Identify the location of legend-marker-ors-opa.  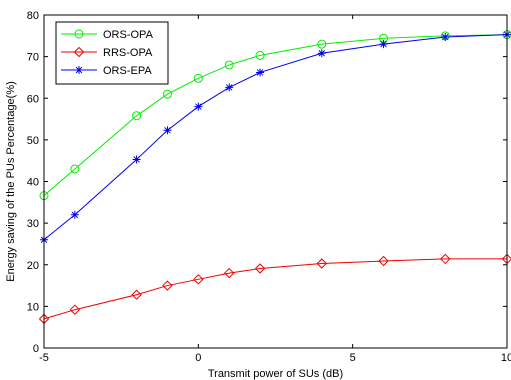
(79, 34).